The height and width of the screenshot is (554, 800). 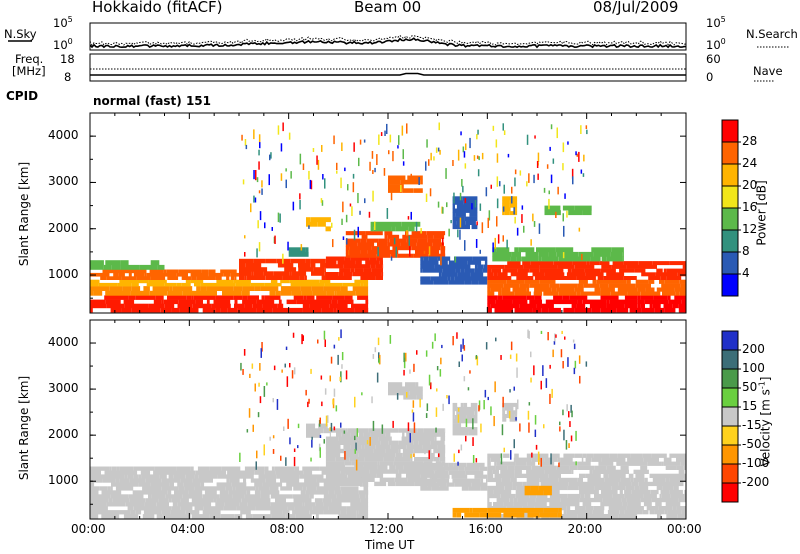 I want to click on x-tick-label: 12:00, so click(x=386, y=529).